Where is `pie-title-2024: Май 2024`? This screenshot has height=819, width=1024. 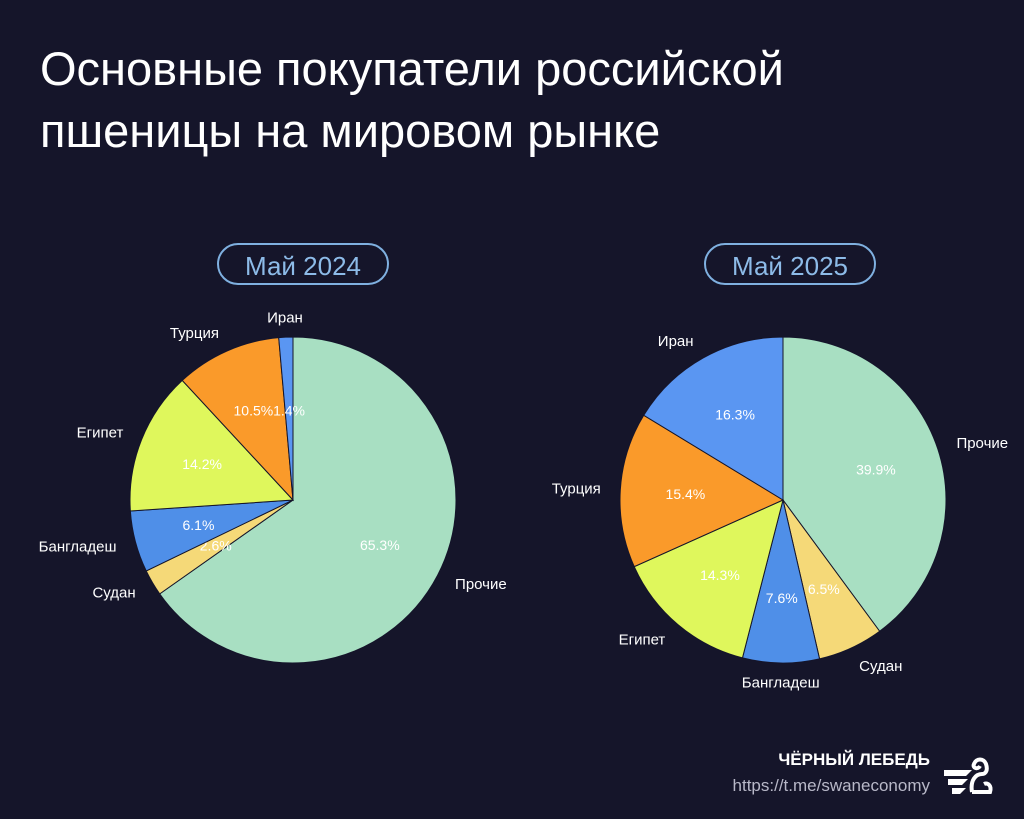
pie-title-2024: Май 2024 is located at coordinates (303, 264).